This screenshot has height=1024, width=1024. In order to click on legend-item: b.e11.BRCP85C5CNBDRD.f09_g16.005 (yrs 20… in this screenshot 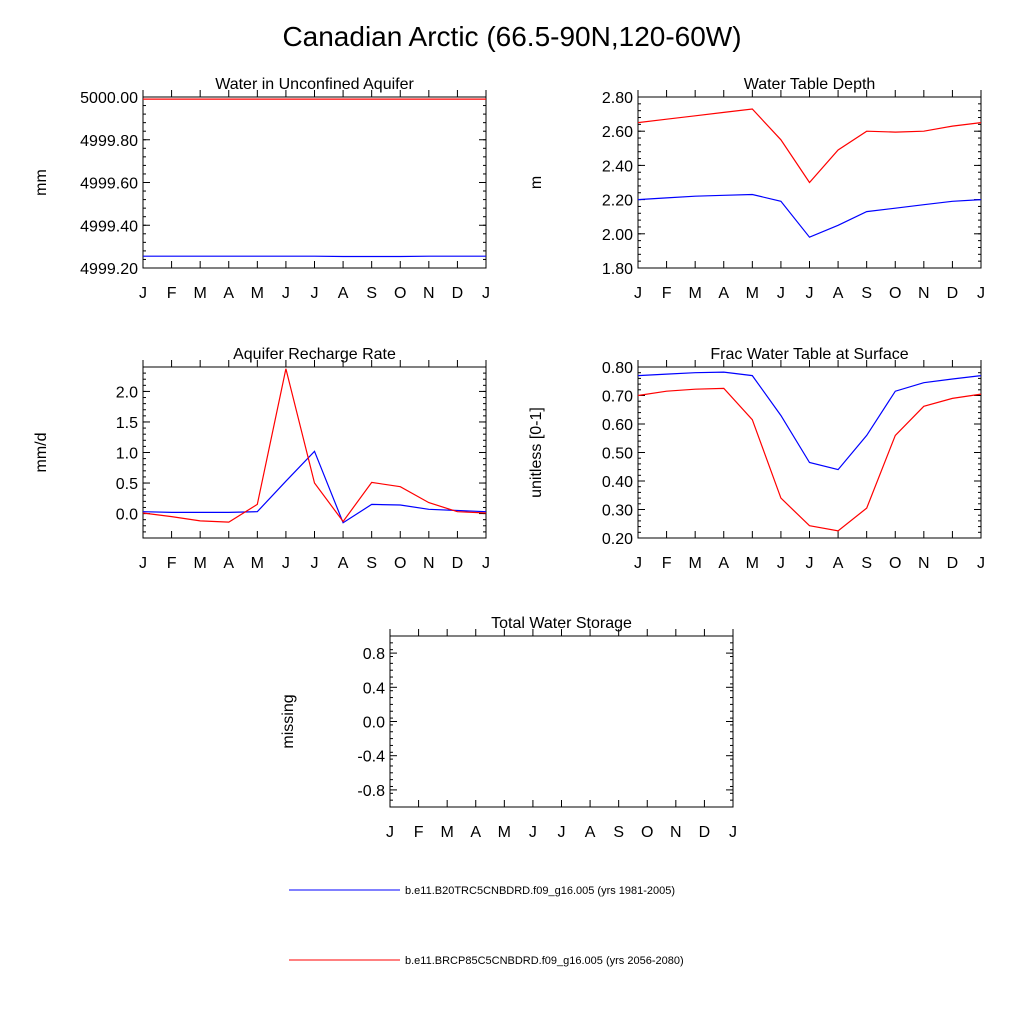, I will do `click(486, 961)`.